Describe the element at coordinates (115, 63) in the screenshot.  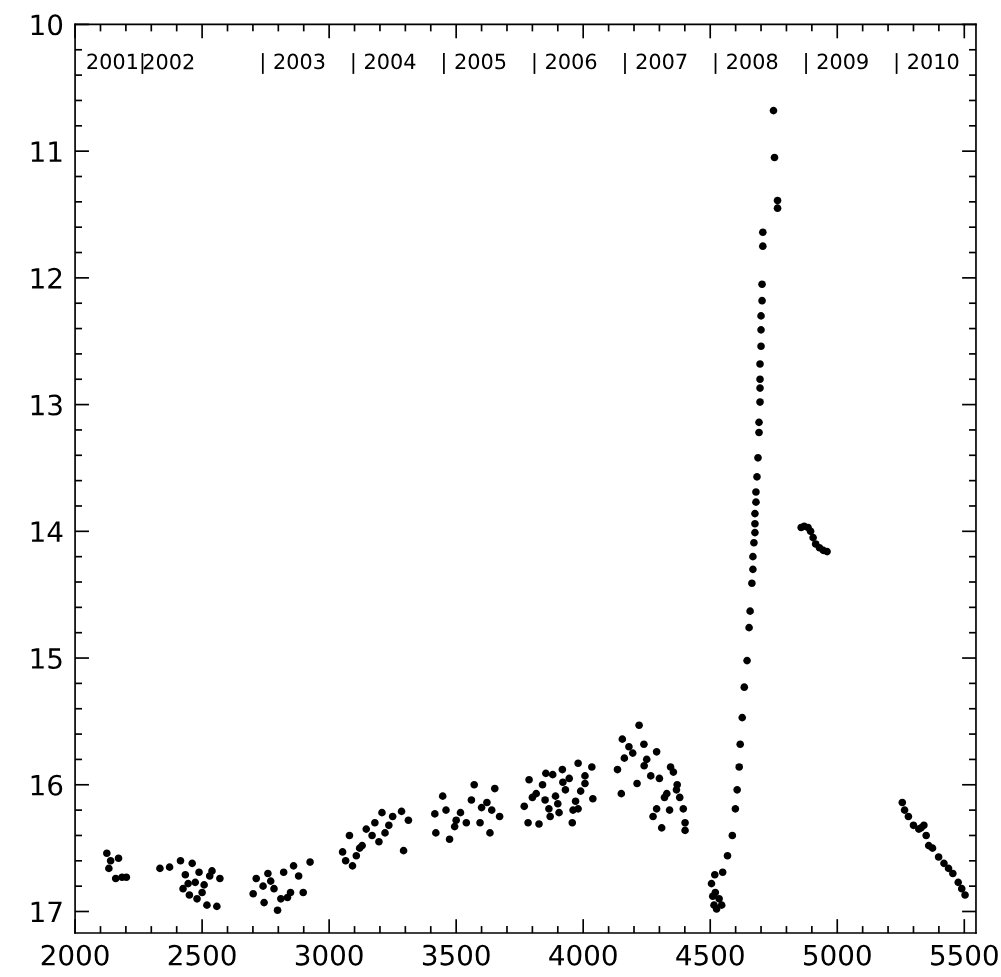
I see `annotation: 2001|` at that location.